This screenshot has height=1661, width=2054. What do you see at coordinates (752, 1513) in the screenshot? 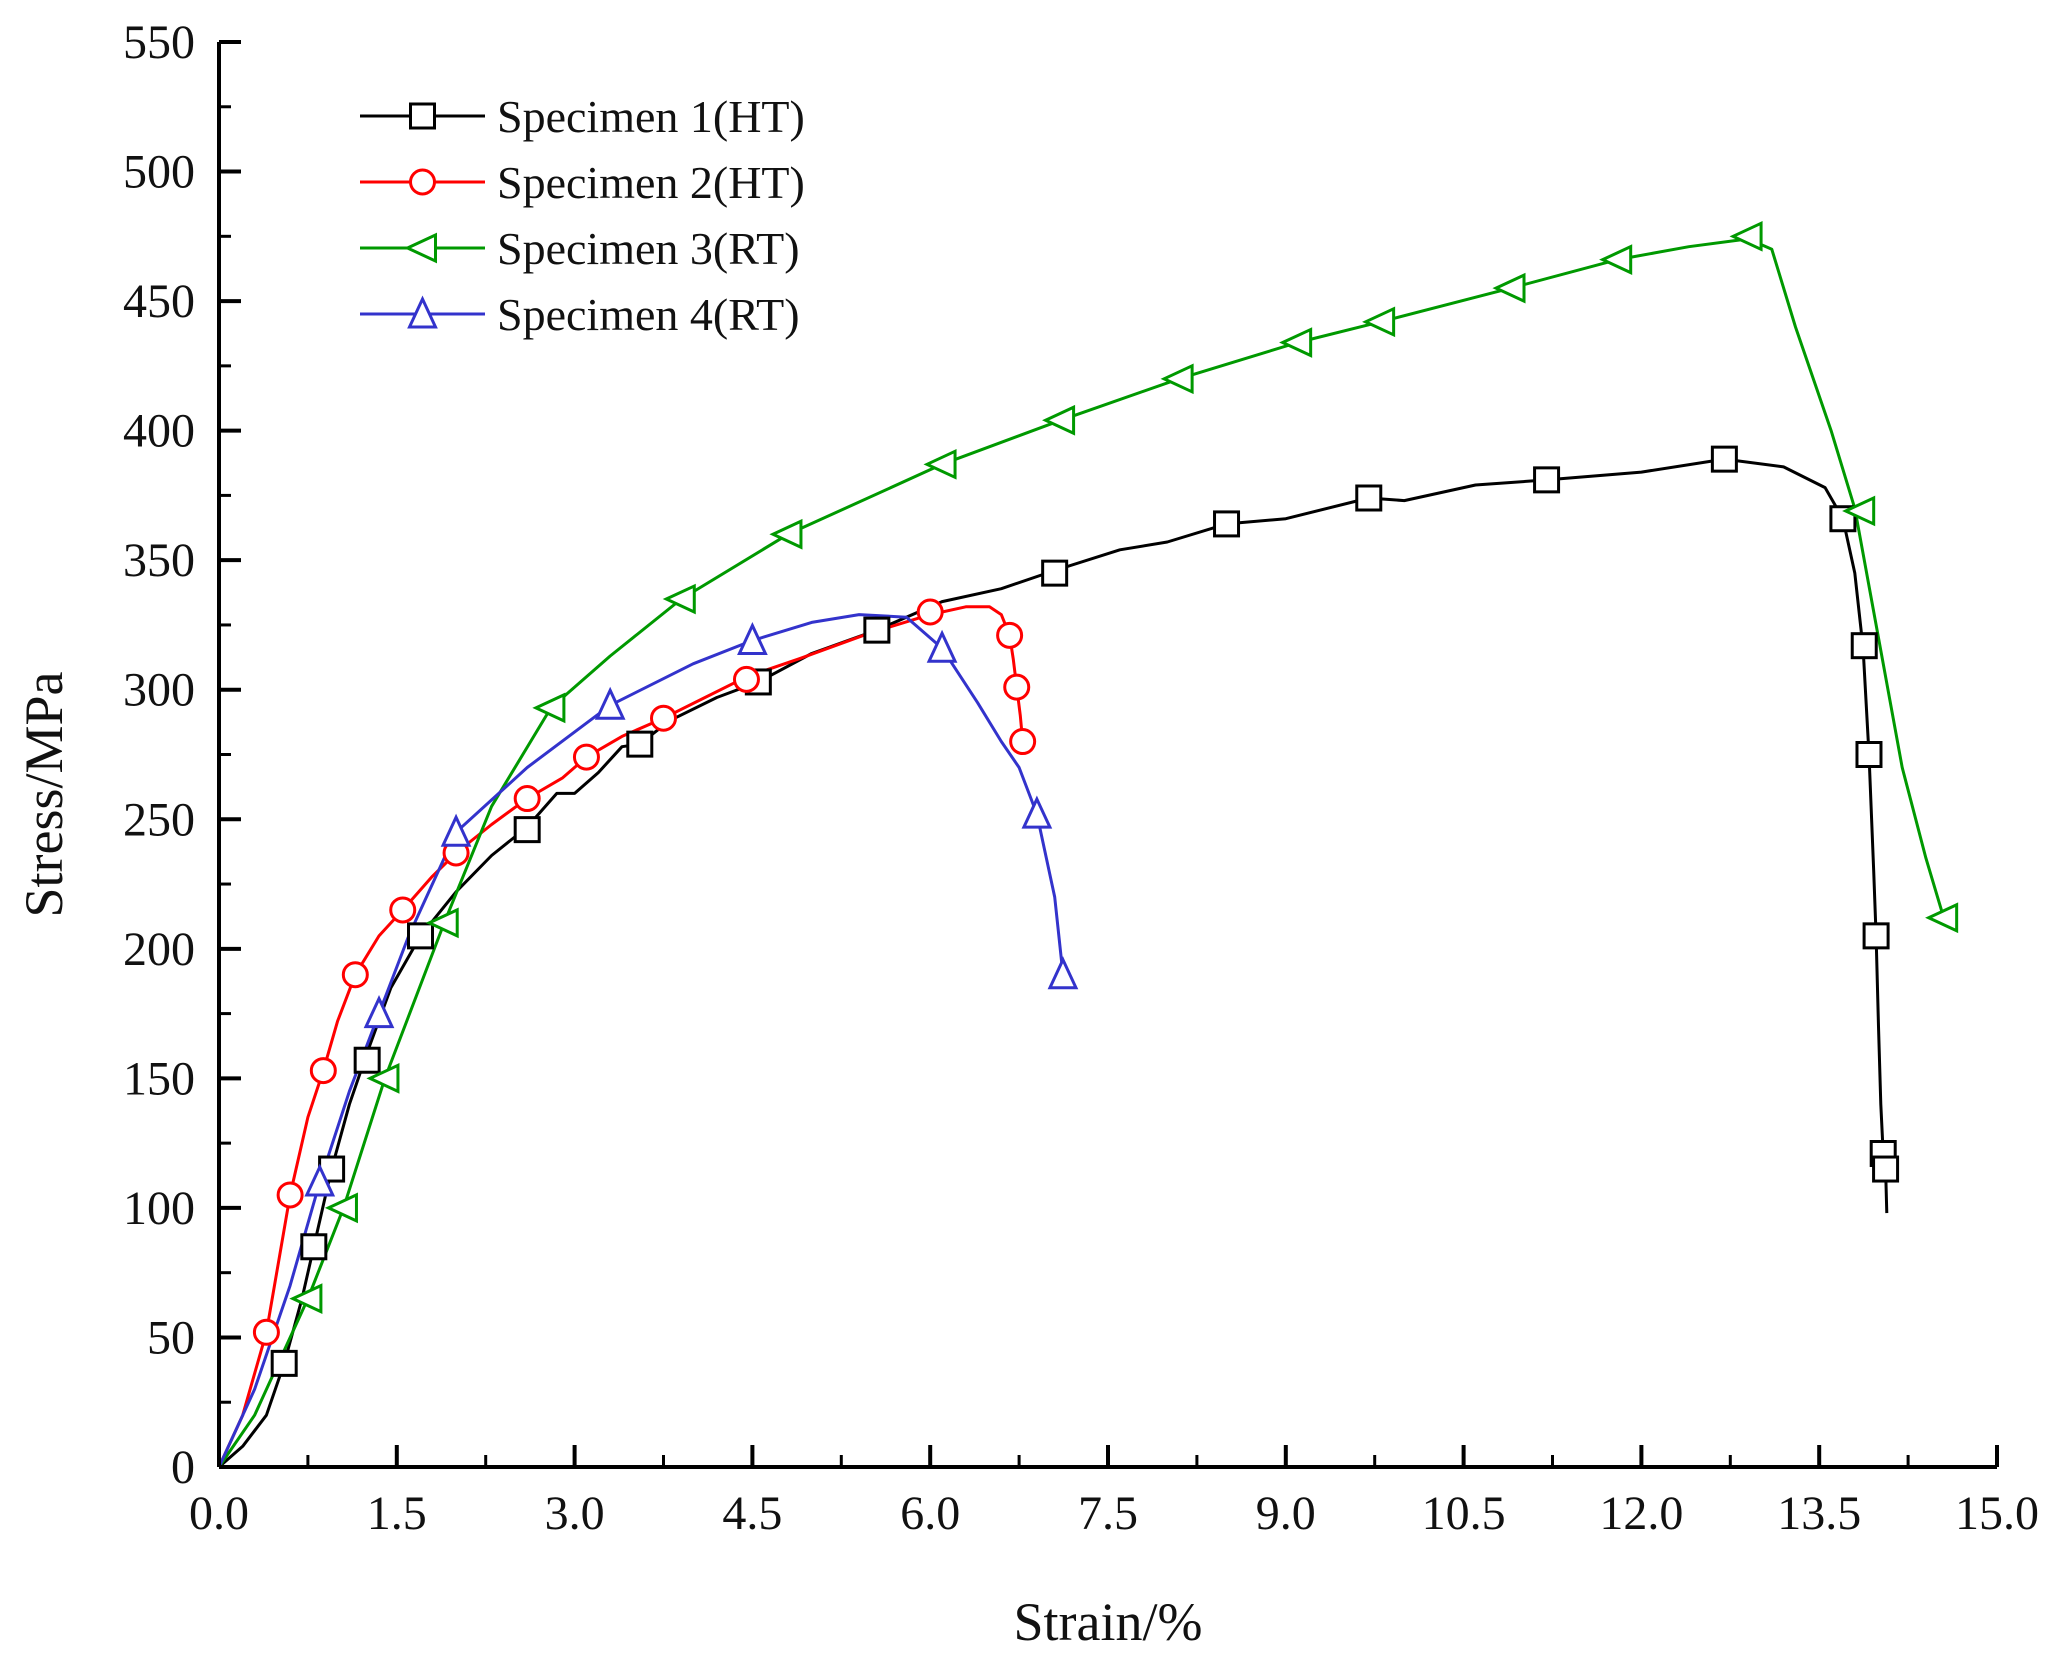
I see `x-tick-label: 4.5` at bounding box center [752, 1513].